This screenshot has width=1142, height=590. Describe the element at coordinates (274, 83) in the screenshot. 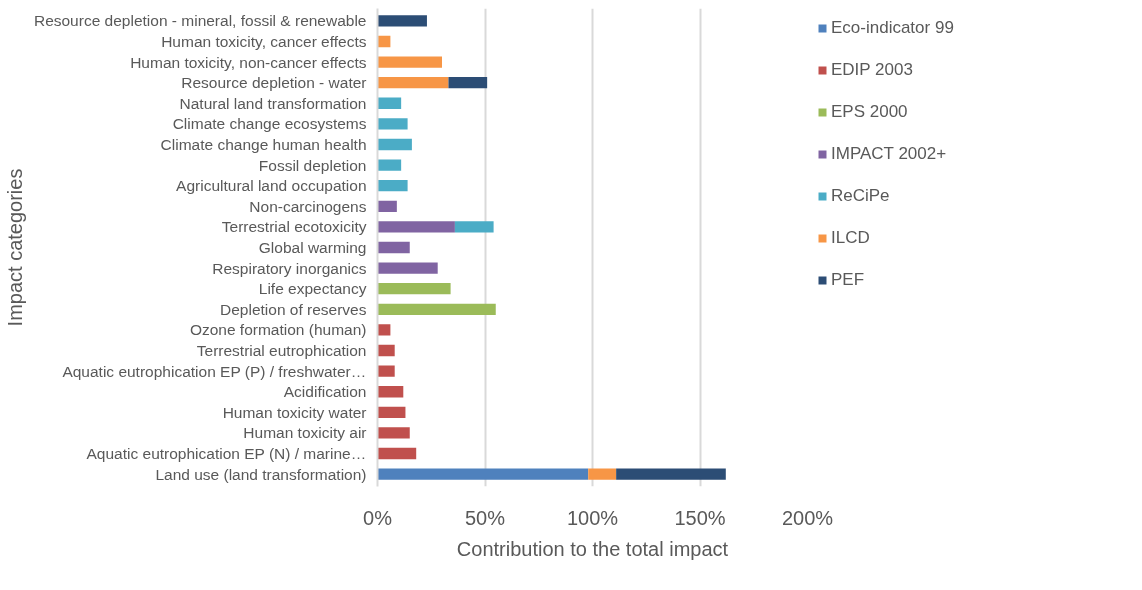

I see `y-tick-label: Resource depletion - water` at that location.